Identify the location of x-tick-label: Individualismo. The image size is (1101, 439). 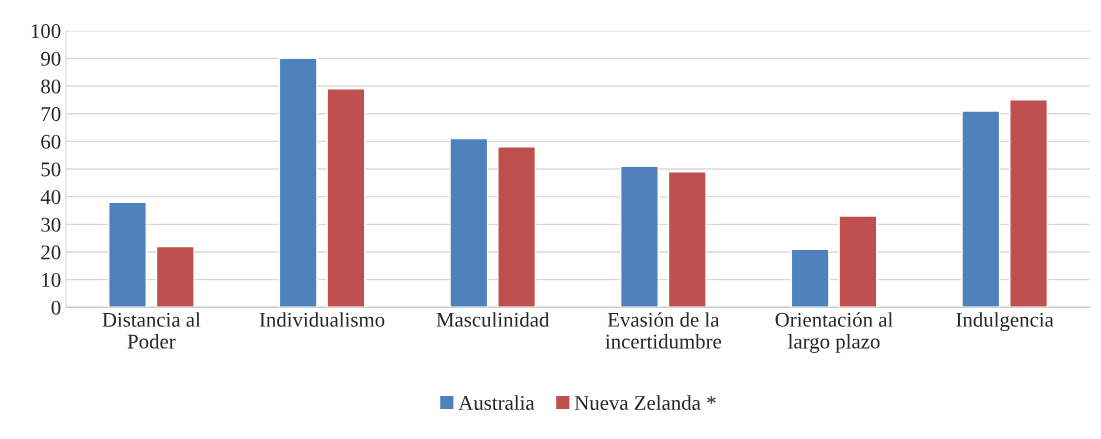
(322, 319).